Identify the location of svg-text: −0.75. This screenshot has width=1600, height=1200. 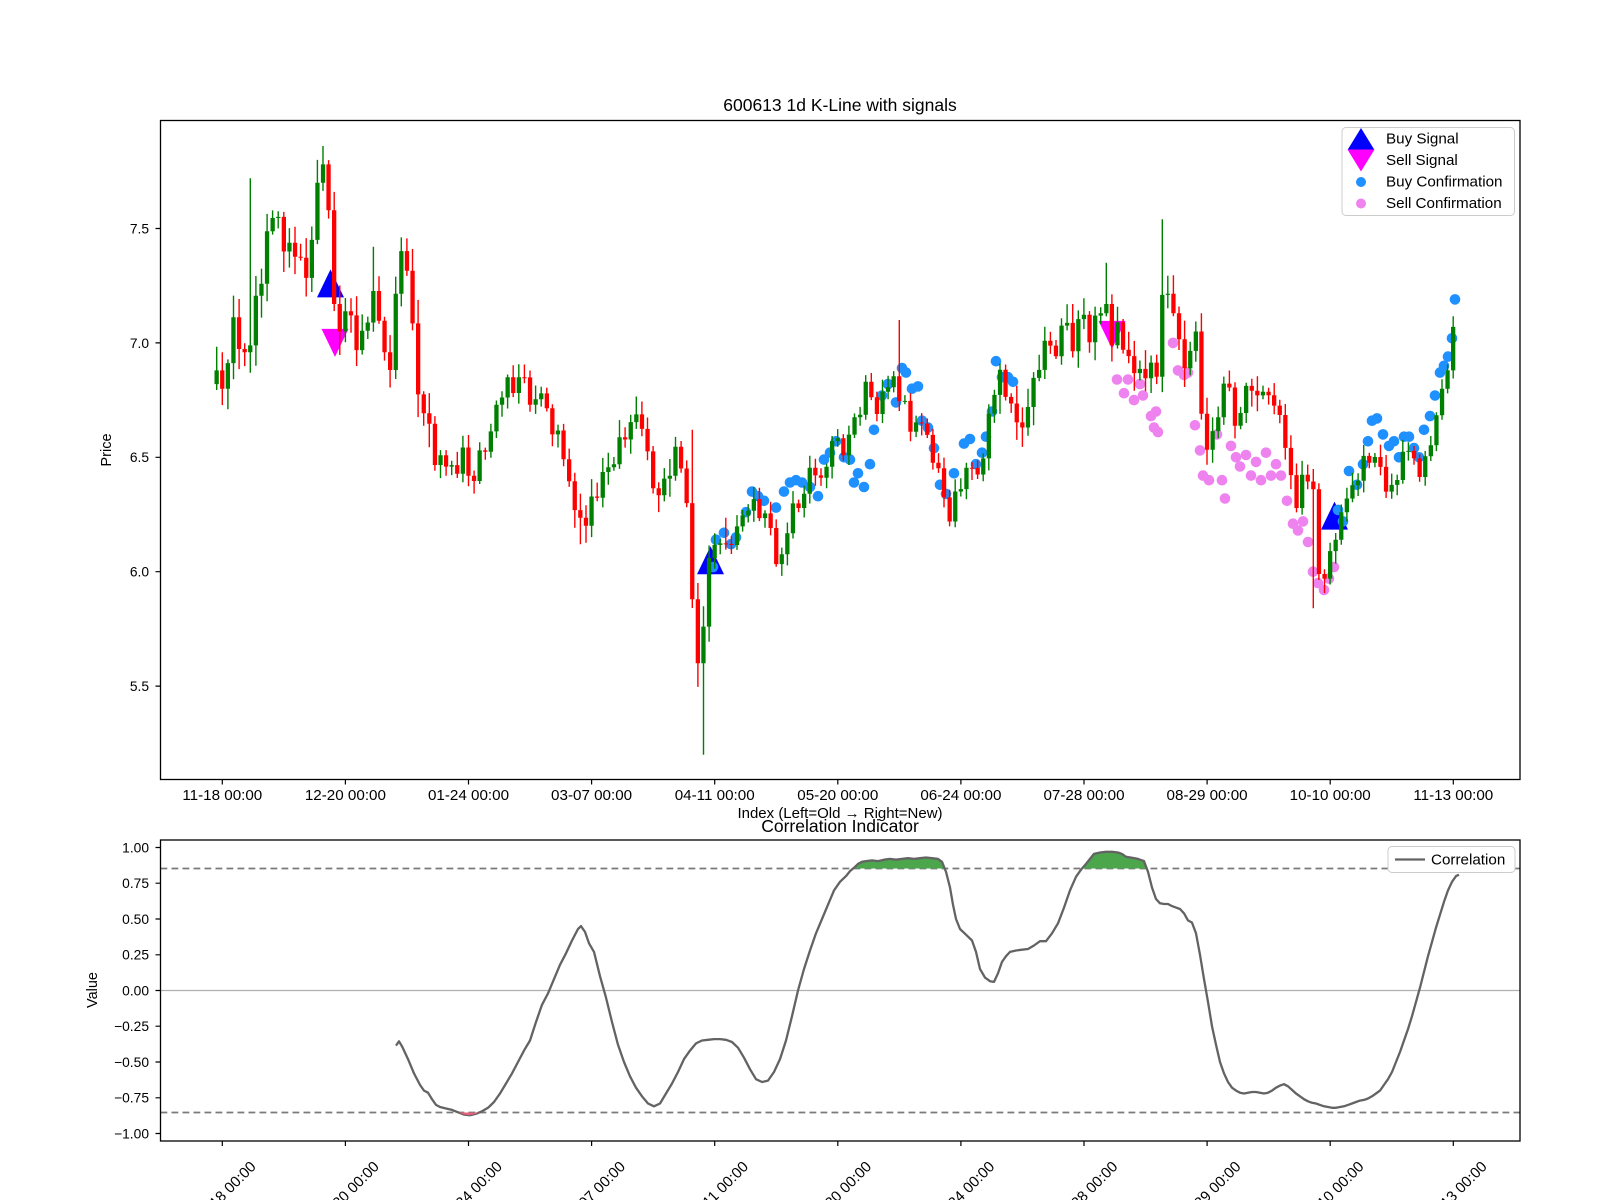
(131, 1098).